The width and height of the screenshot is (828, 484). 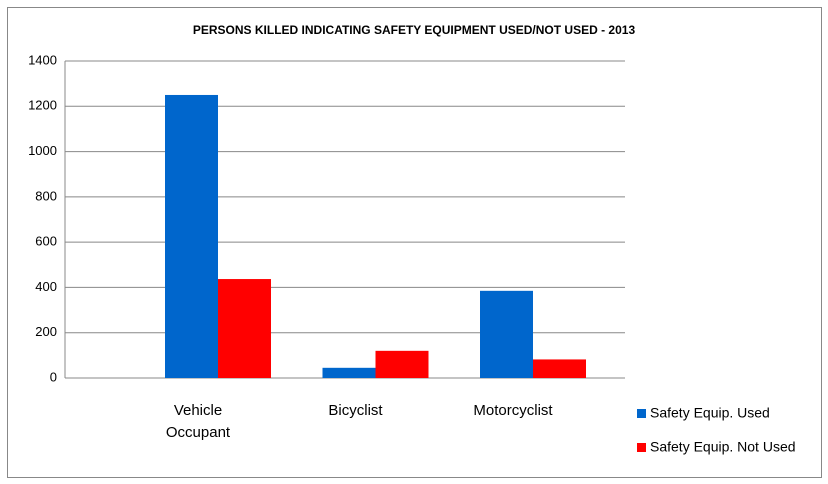 What do you see at coordinates (42, 59) in the screenshot?
I see `y-tick-label: 1400` at bounding box center [42, 59].